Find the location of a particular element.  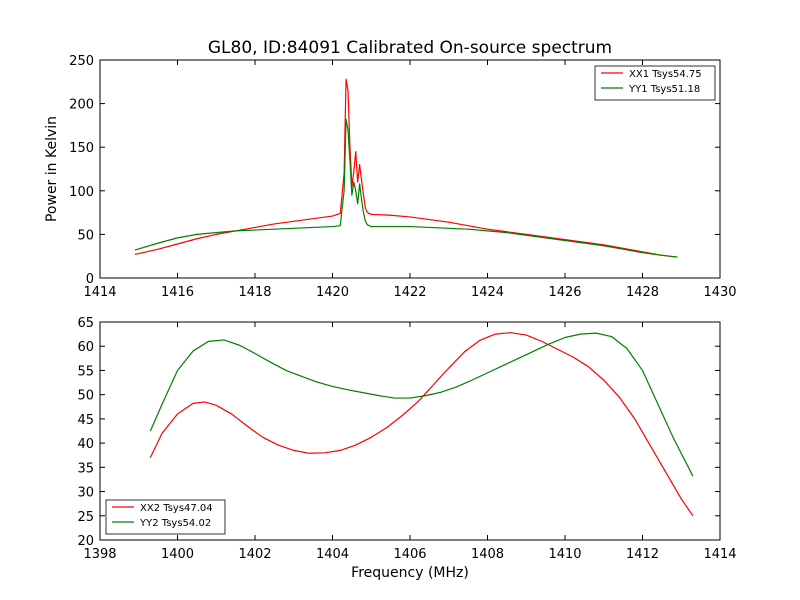

y-tick-label: 40 is located at coordinates (85, 444).